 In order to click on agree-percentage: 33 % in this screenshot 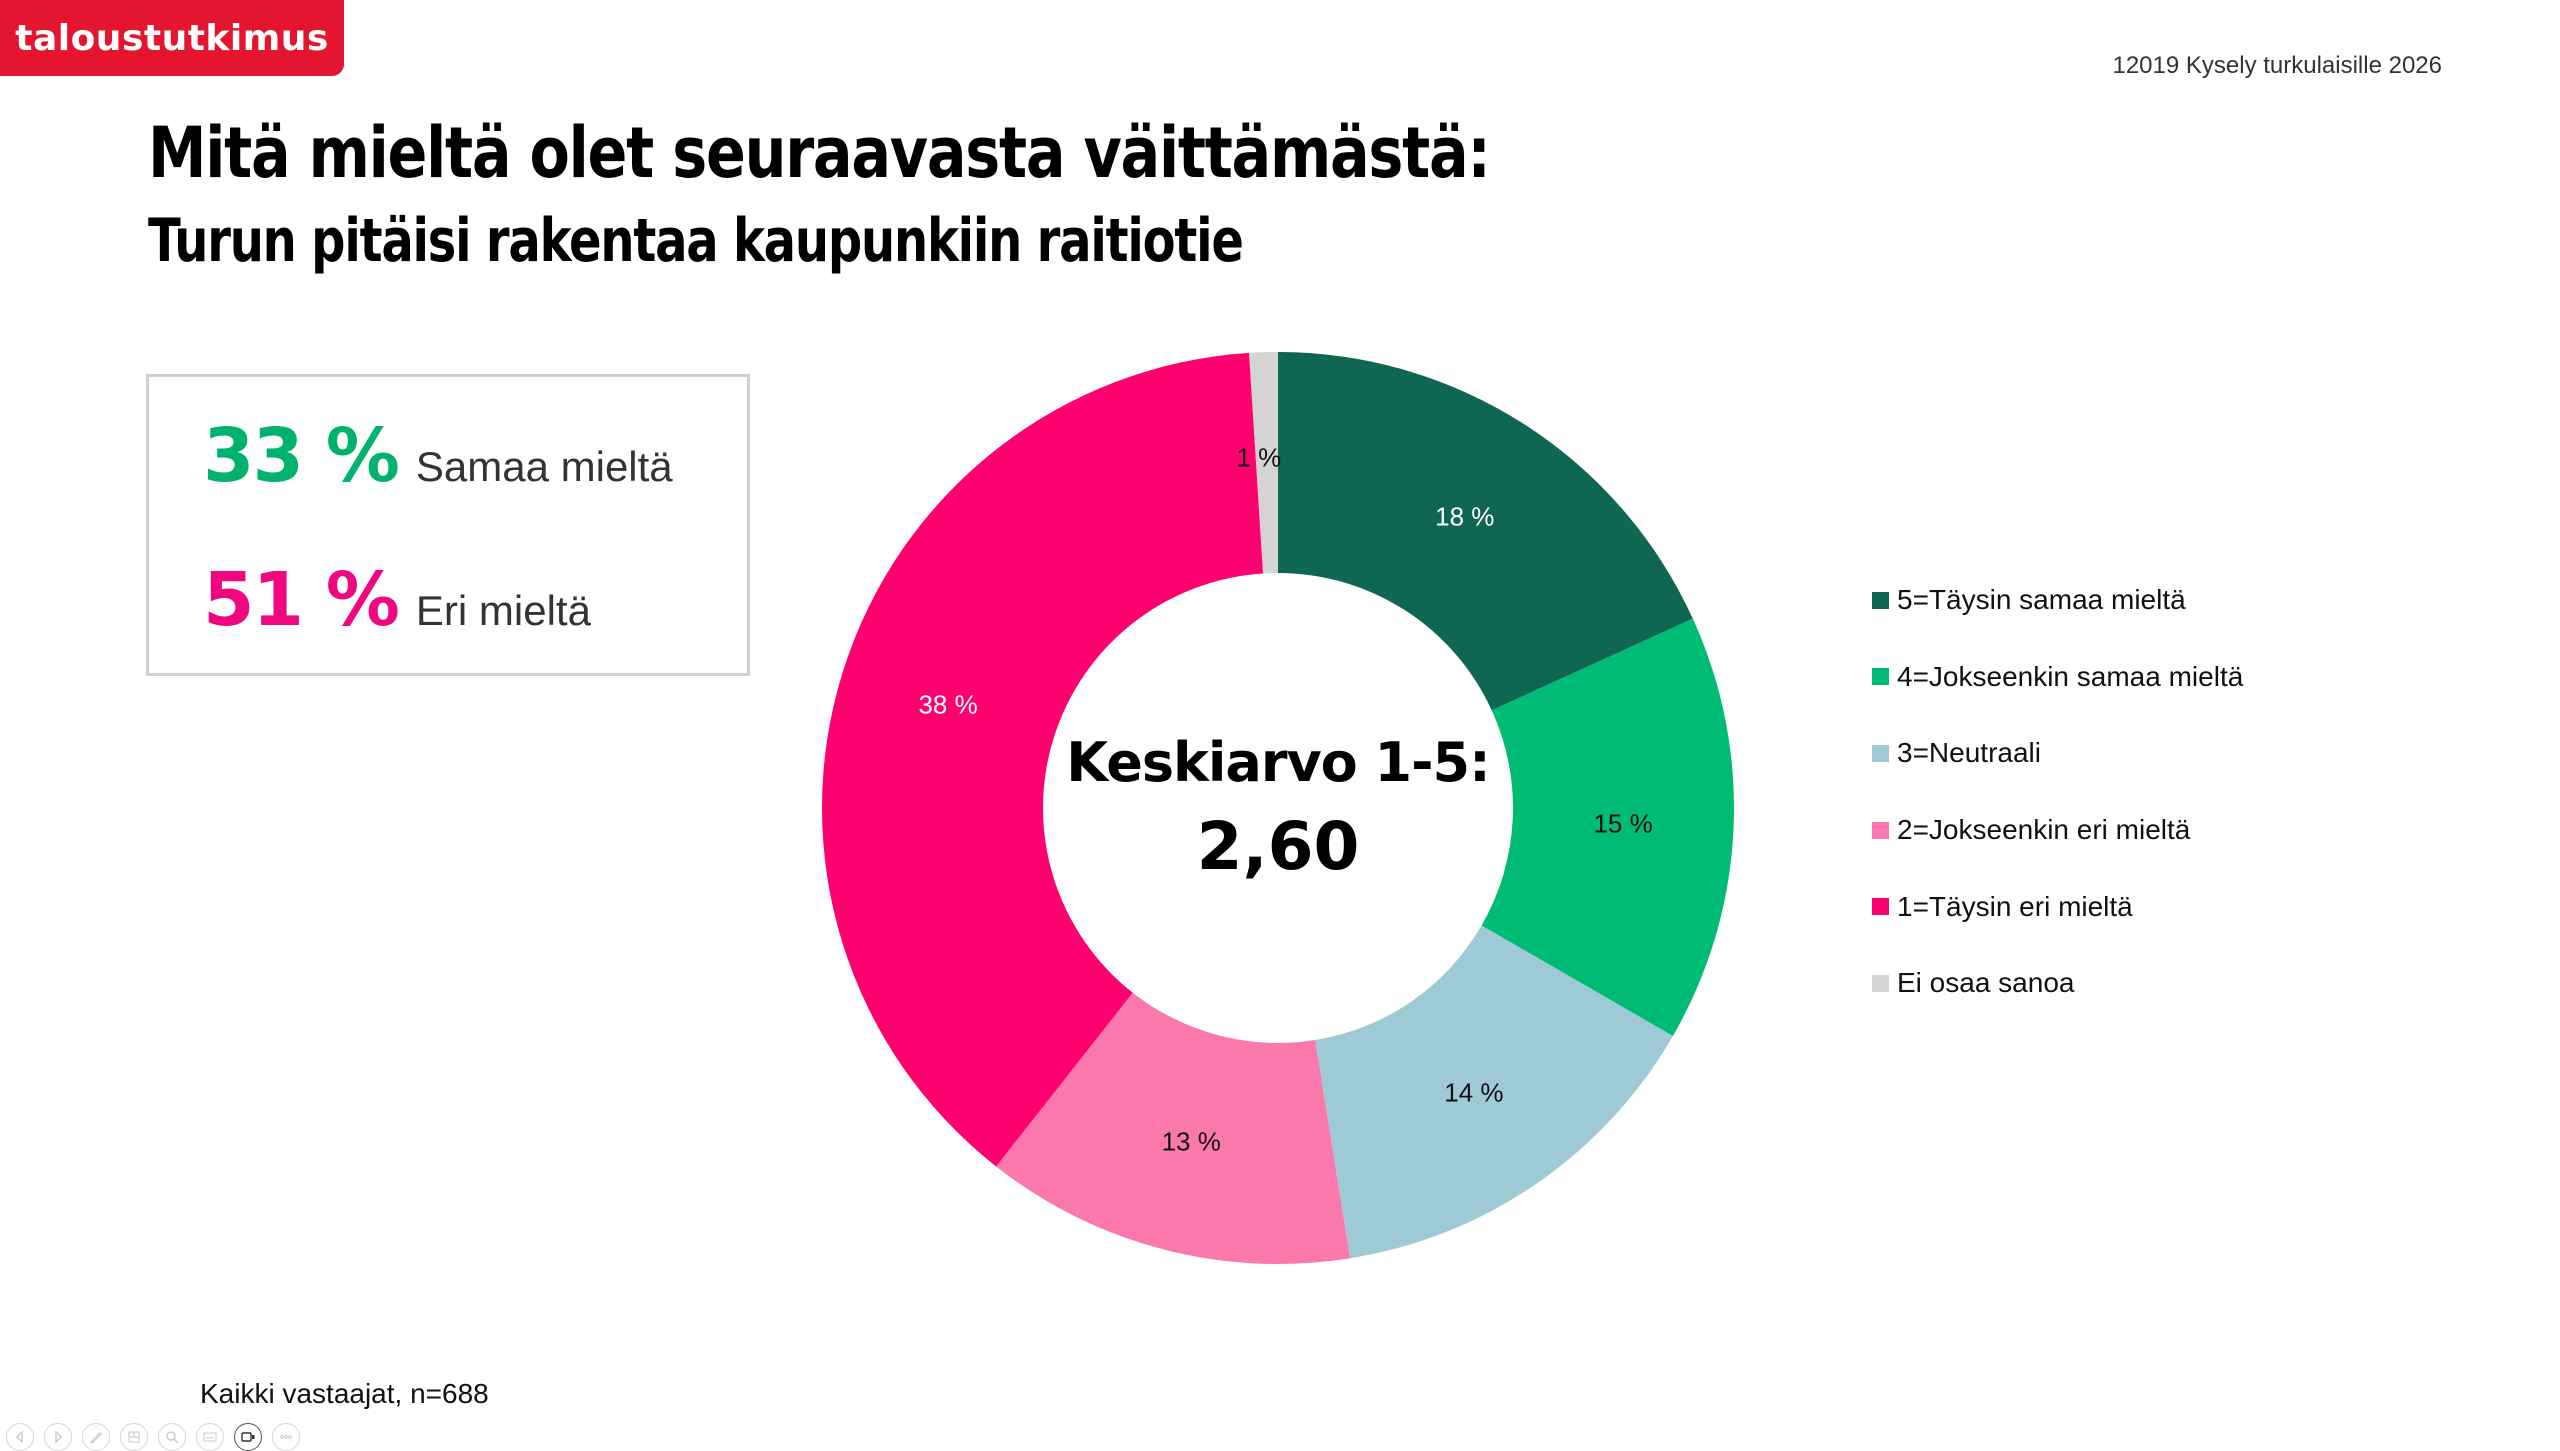, I will do `click(301, 456)`.